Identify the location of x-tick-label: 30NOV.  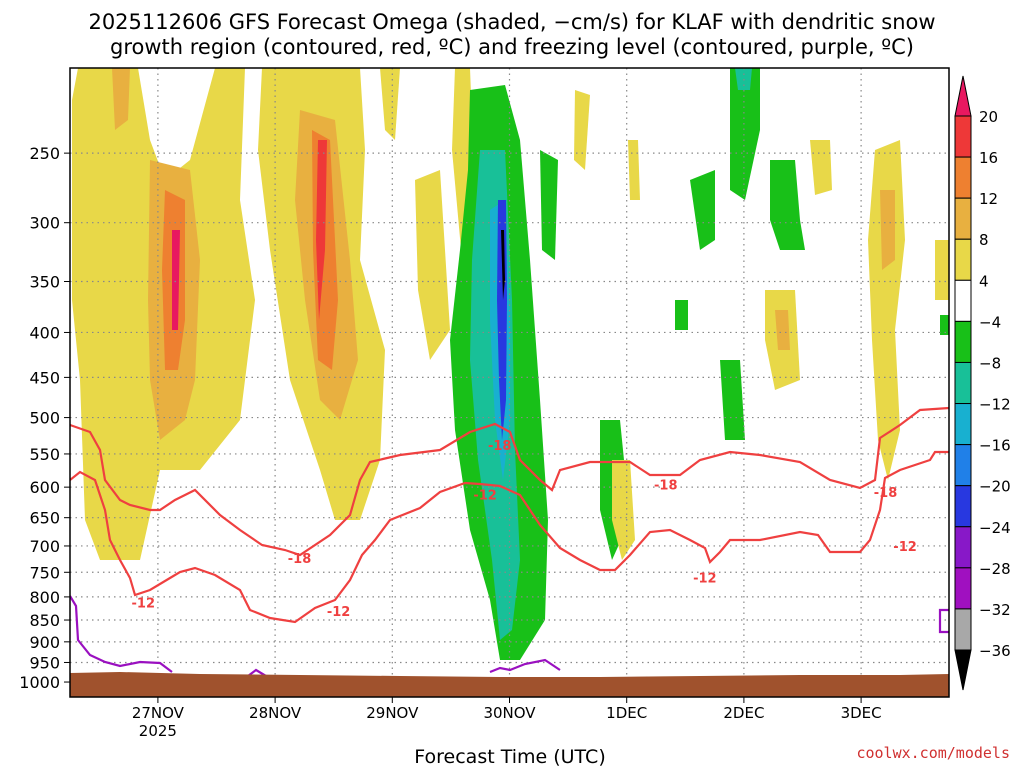
(509, 713).